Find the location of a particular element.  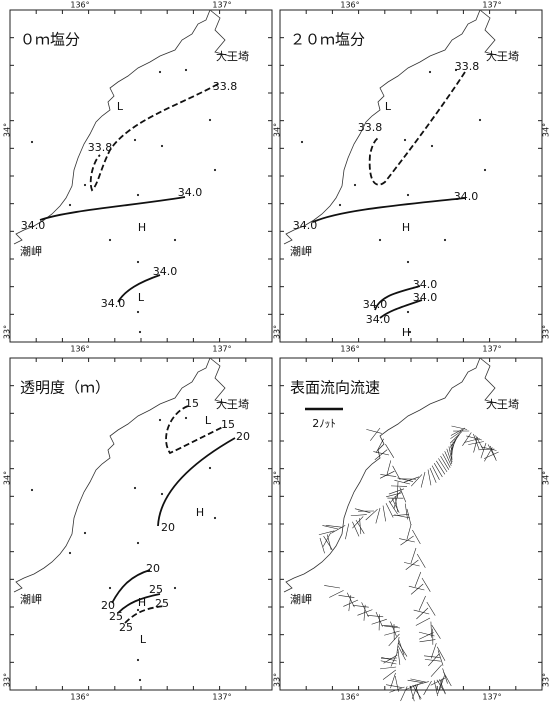

panel-title: ０ｍ塩分 is located at coordinates (50, 40).